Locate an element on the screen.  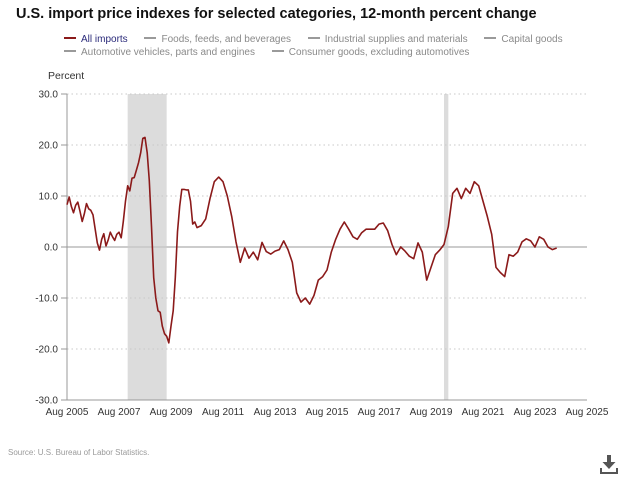
x-tick-label: Aug 2005 is located at coordinates (67, 412).